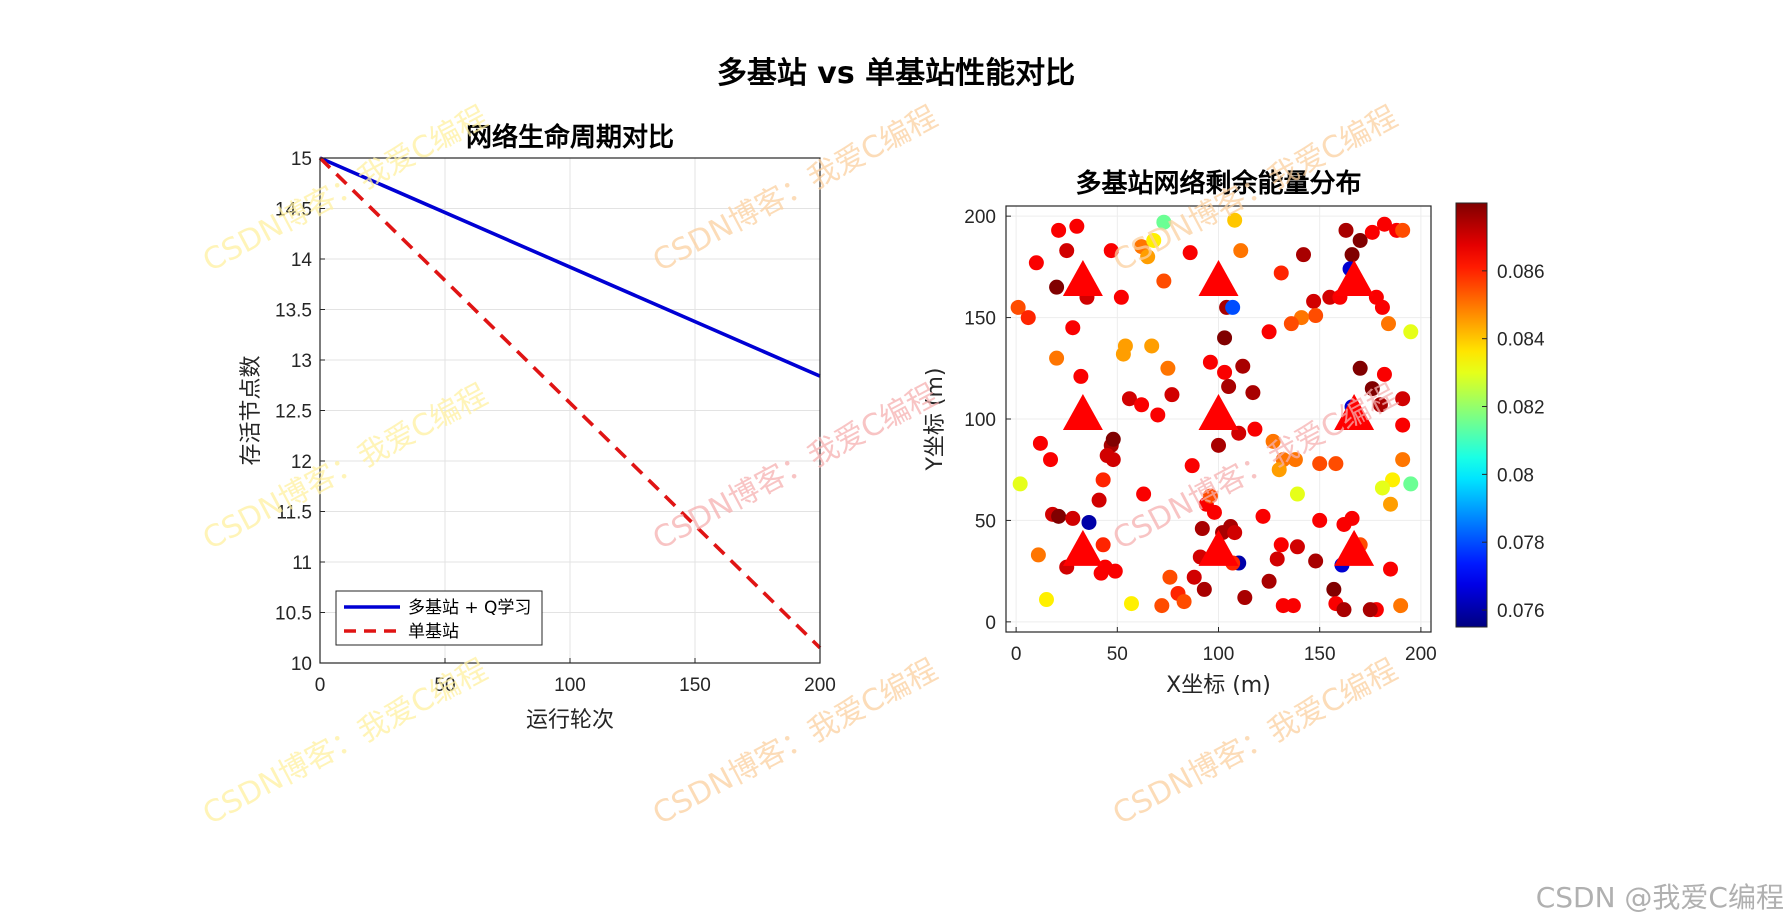 This screenshot has height=922, width=1792. I want to click on colorbar-tick-label: 0.086, so click(1521, 272).